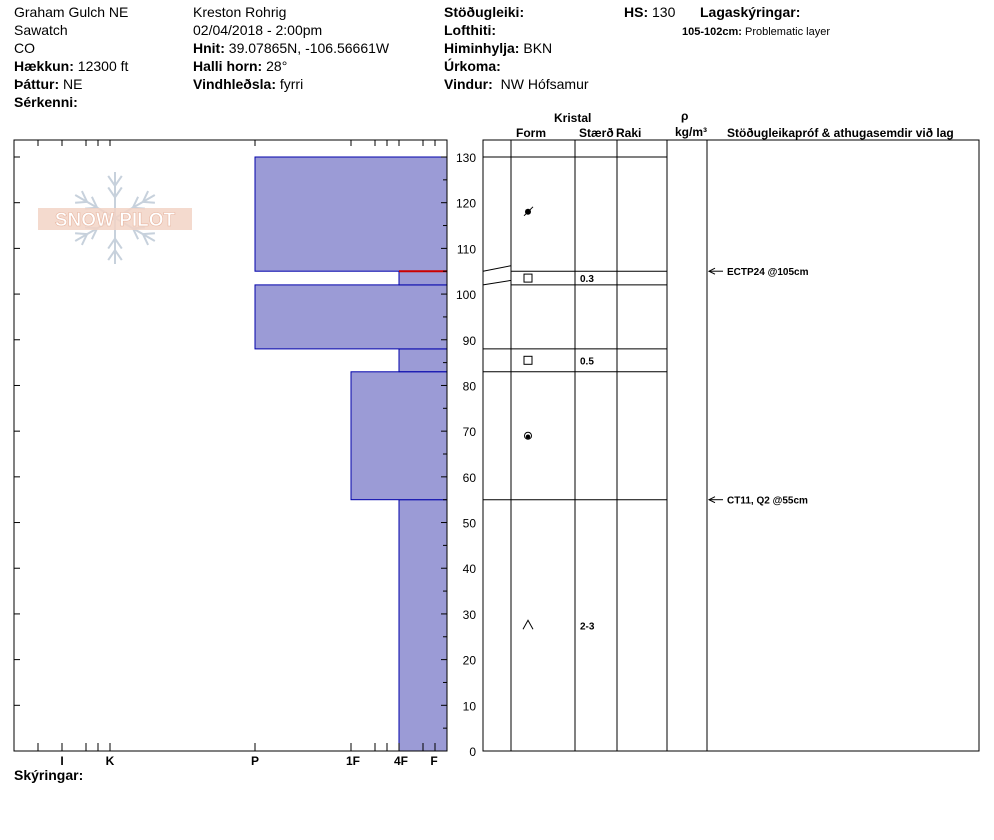  Describe the element at coordinates (277, 66) in the screenshot. I see `slope-value: 28°` at that location.